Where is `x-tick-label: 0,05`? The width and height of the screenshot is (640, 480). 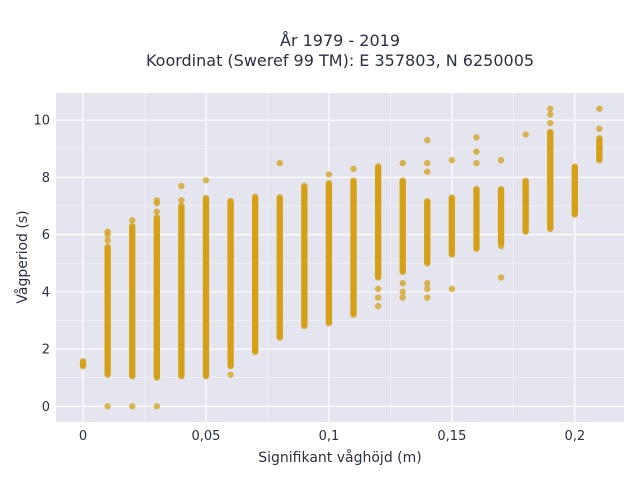
x-tick-label: 0,05 is located at coordinates (206, 436).